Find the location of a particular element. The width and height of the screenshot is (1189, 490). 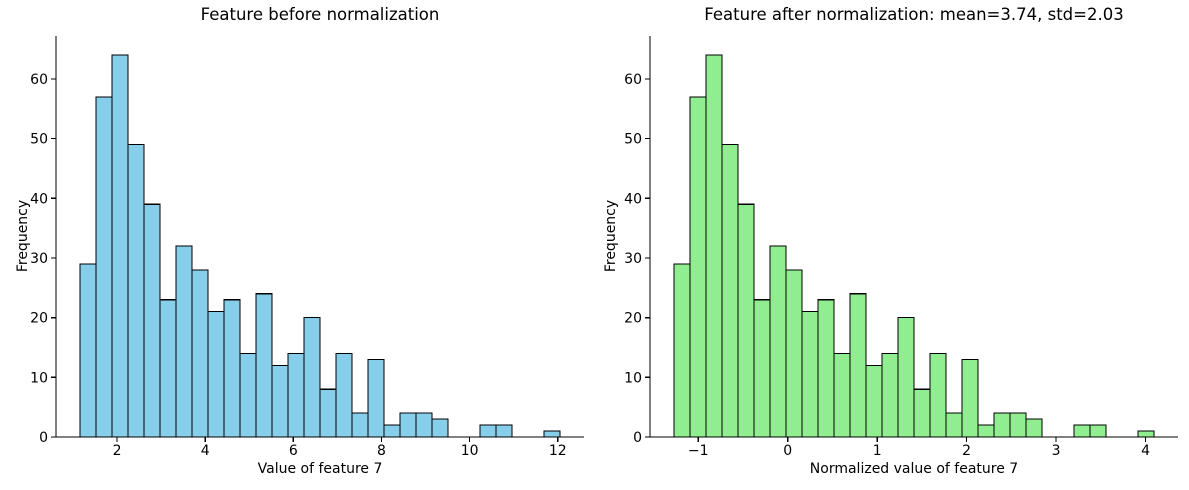

x-tick-label: 6 is located at coordinates (293, 451).